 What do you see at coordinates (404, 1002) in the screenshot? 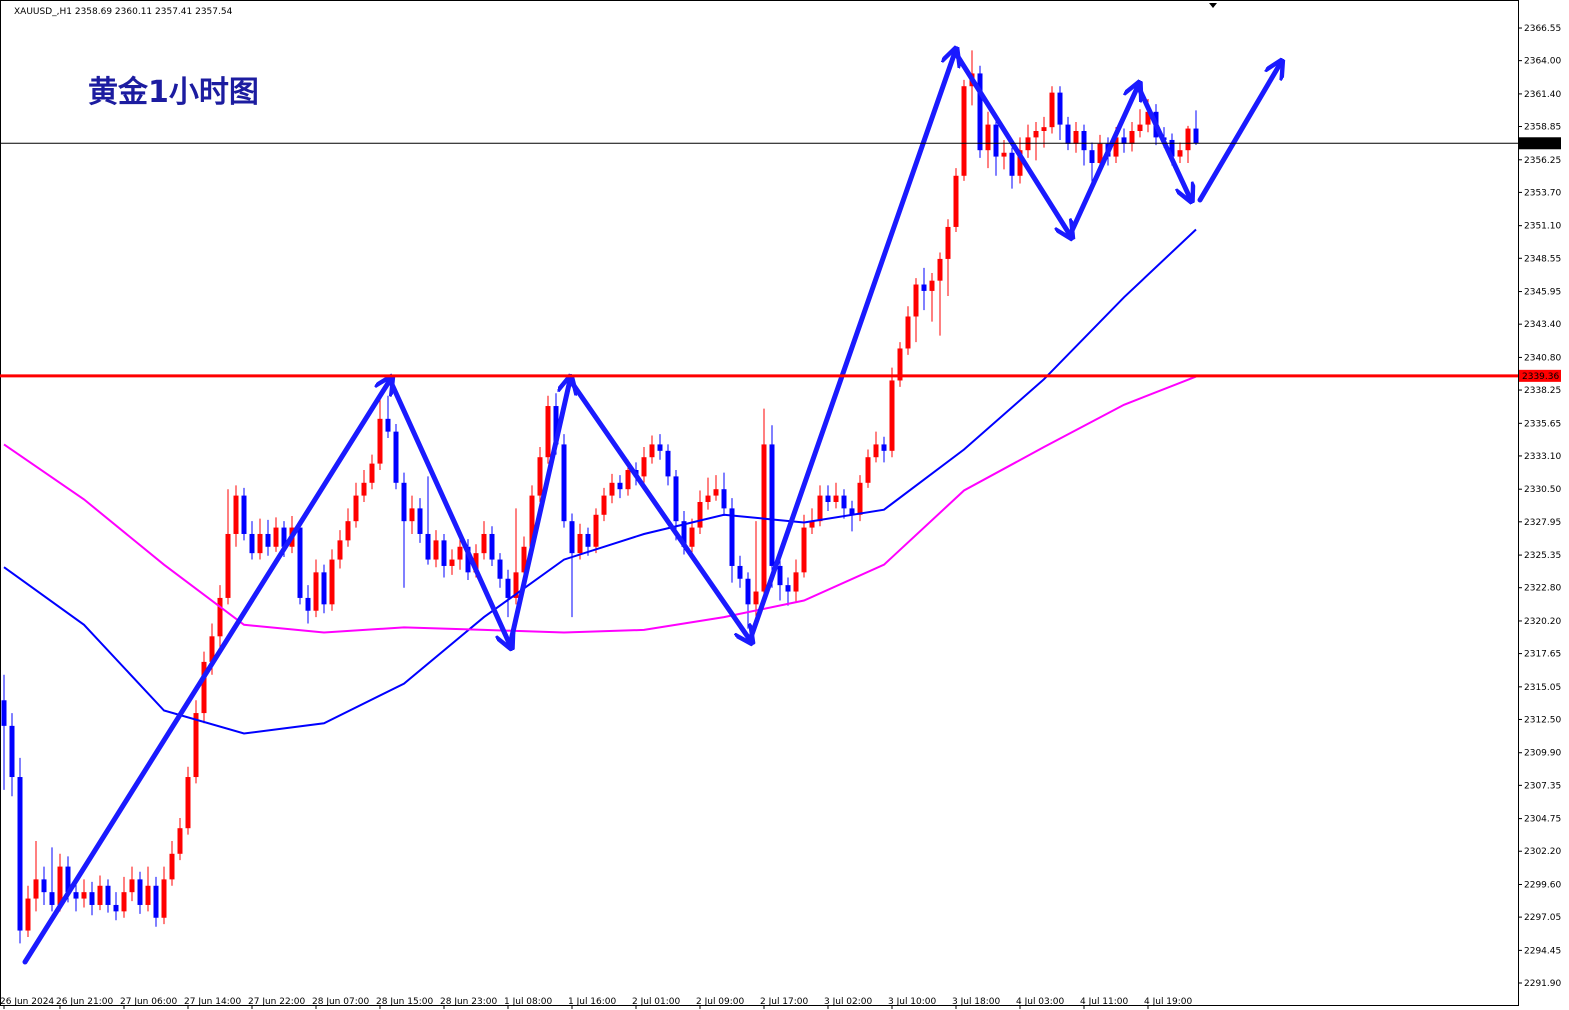
I see `x-tick-label: 28 Jun 15:00` at bounding box center [404, 1002].